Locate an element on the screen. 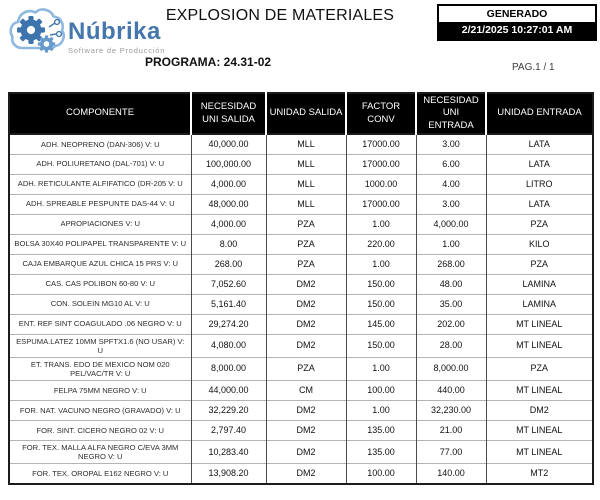  cell-necesidad-uni-salida: 44,000.00 is located at coordinates (228, 390).